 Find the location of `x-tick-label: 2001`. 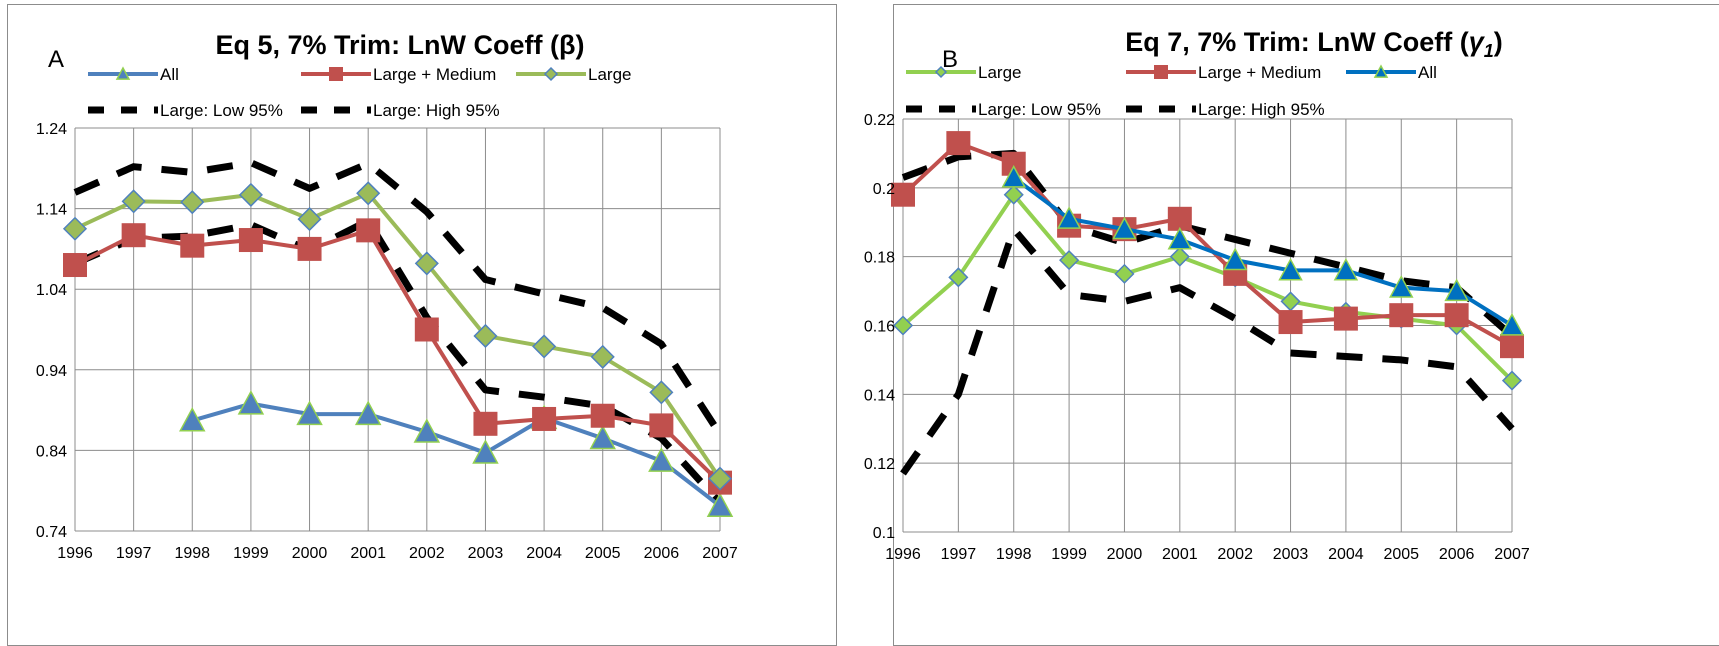

x-tick-label: 2001 is located at coordinates (368, 553).